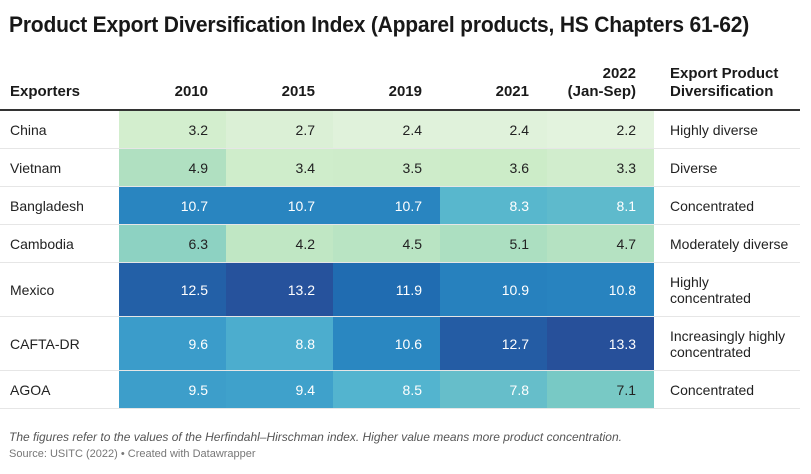 Image resolution: width=811 pixels, height=474 pixels. I want to click on diversification-label: Highly diverse, so click(727, 129).